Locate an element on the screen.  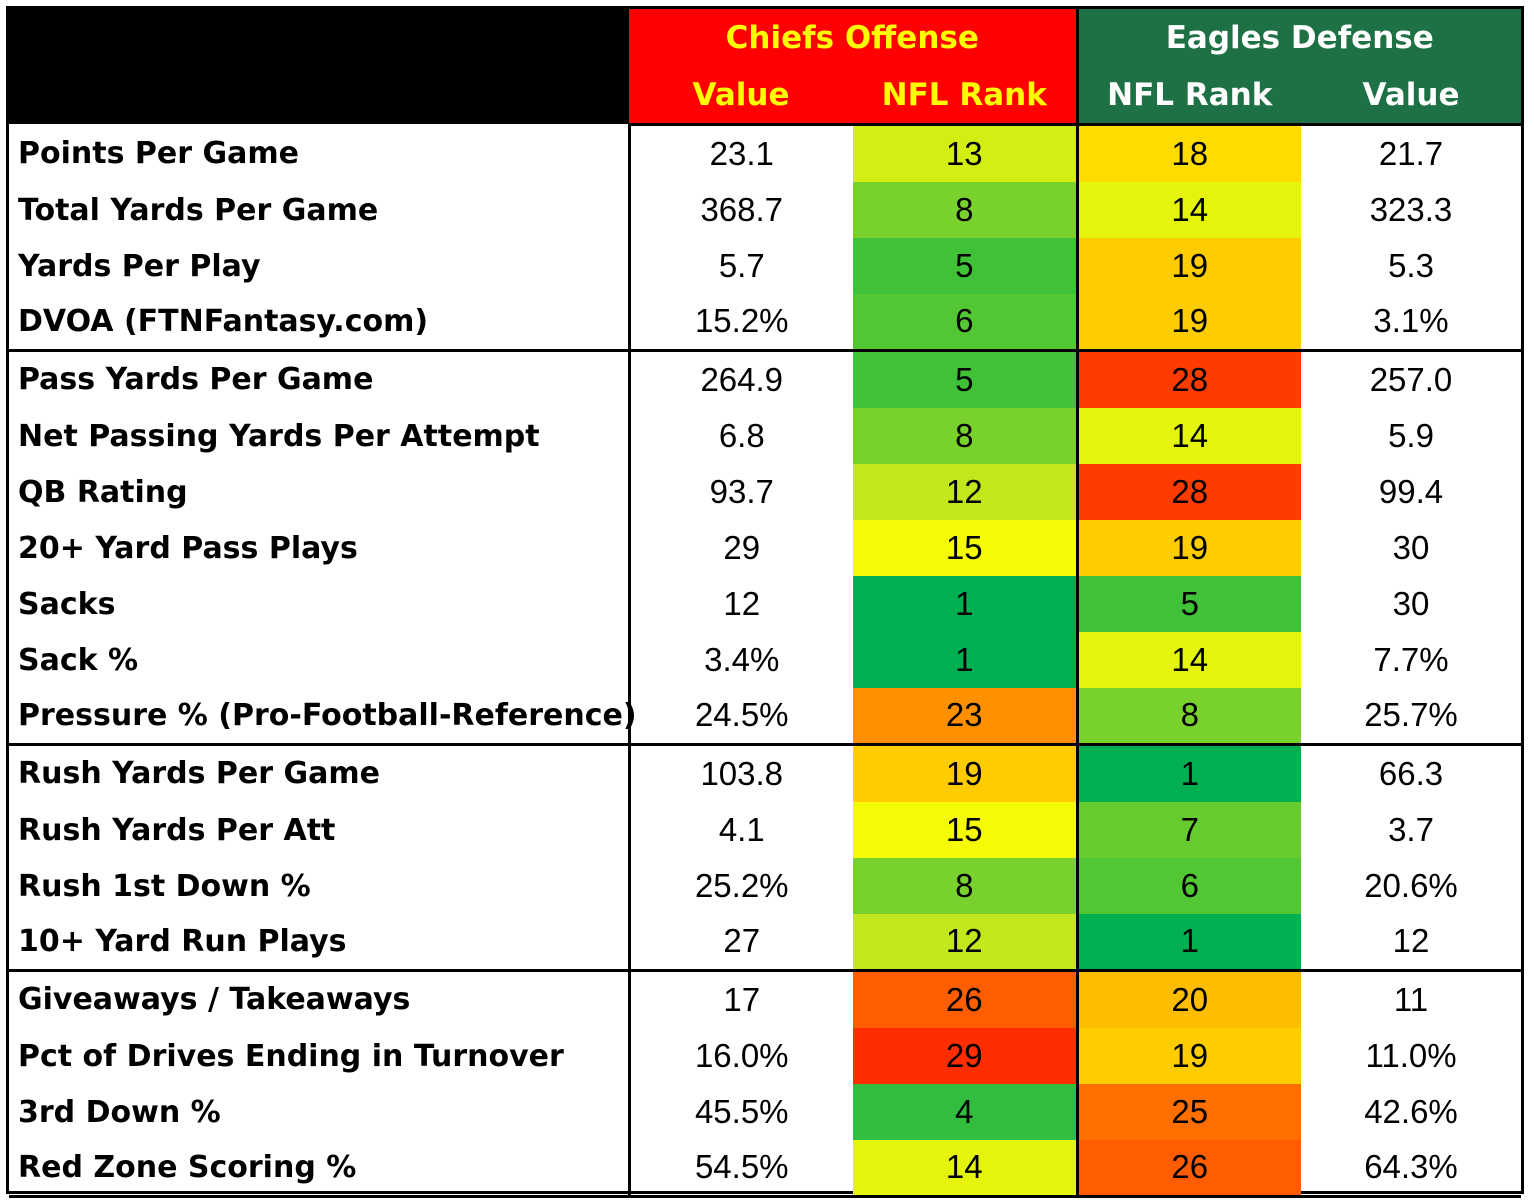
stat-label: Giveaways / Takeaways is located at coordinates (214, 1000).